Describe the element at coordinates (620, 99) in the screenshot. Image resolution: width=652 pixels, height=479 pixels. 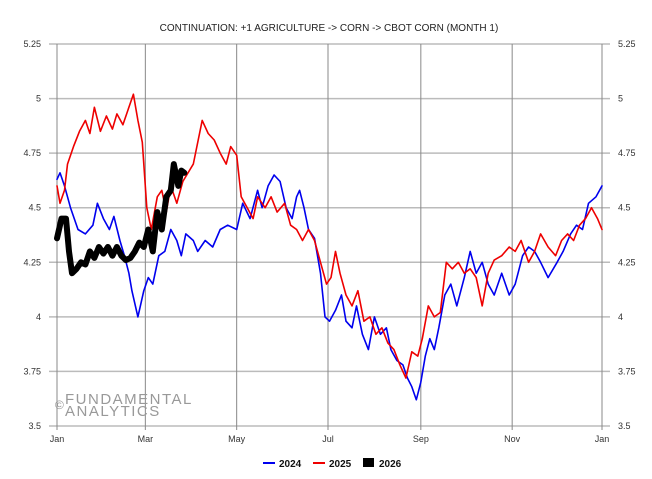
I see `y-tick-label-right: 5` at that location.